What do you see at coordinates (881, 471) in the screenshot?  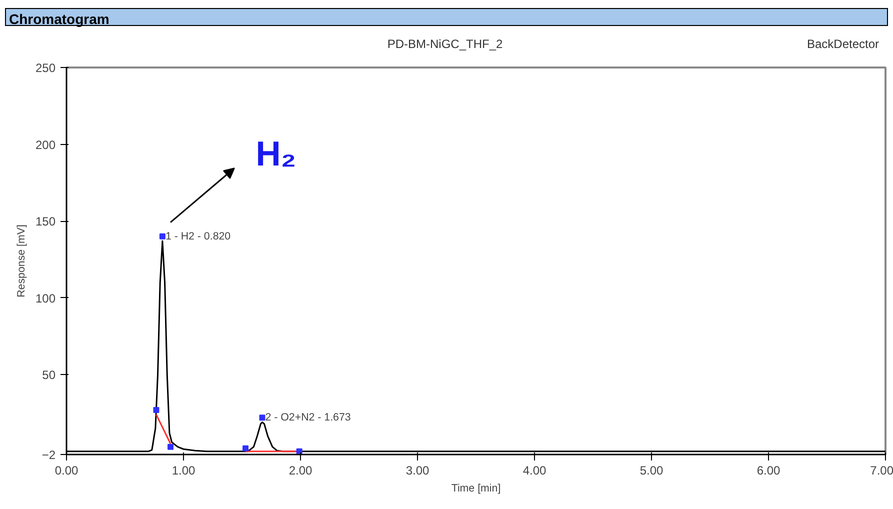 I see `x-tick-label: 7.00` at bounding box center [881, 471].